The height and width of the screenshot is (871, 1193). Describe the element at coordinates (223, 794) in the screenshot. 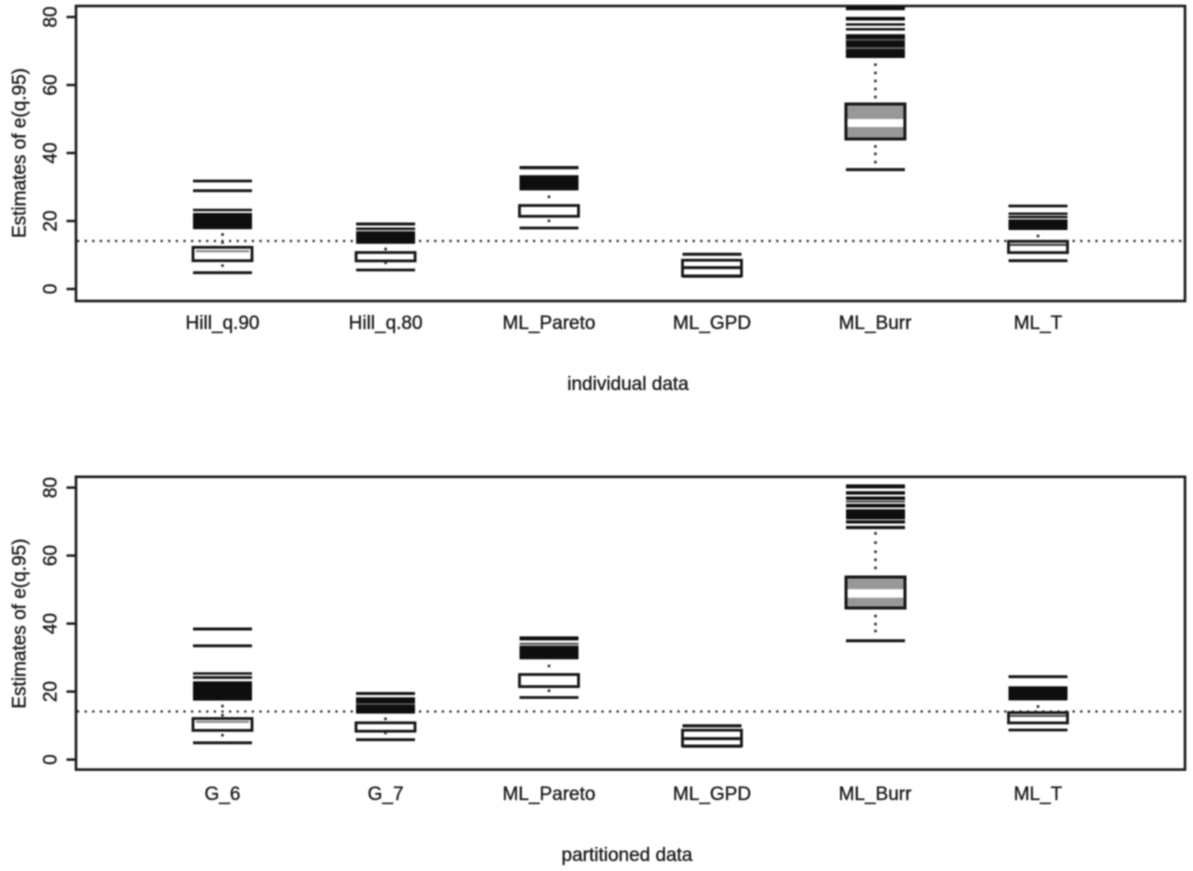

I see `svg-text: G_6` at that location.